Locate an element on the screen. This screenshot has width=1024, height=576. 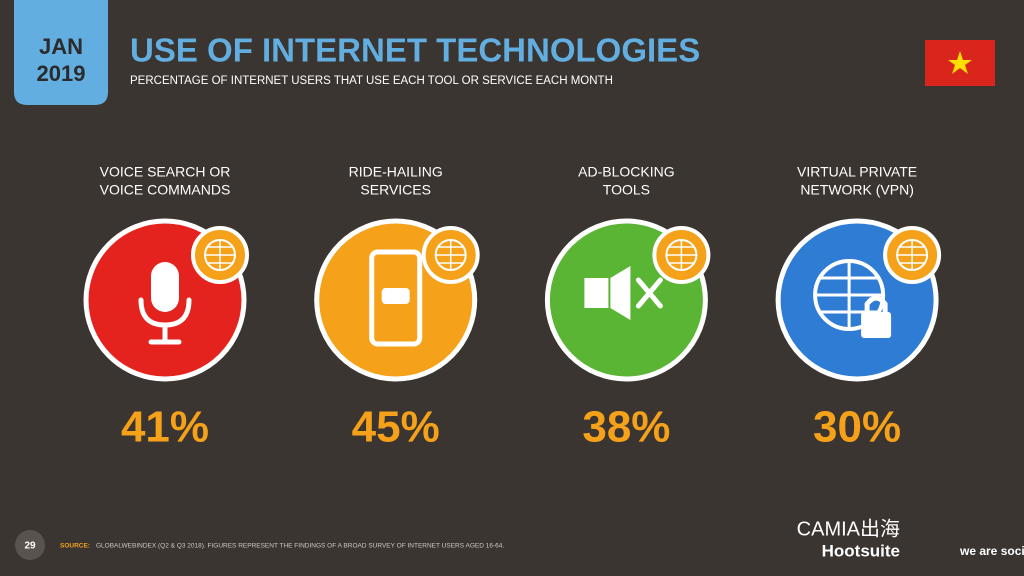
icon-lock-shackle is located at coordinates (876, 305).